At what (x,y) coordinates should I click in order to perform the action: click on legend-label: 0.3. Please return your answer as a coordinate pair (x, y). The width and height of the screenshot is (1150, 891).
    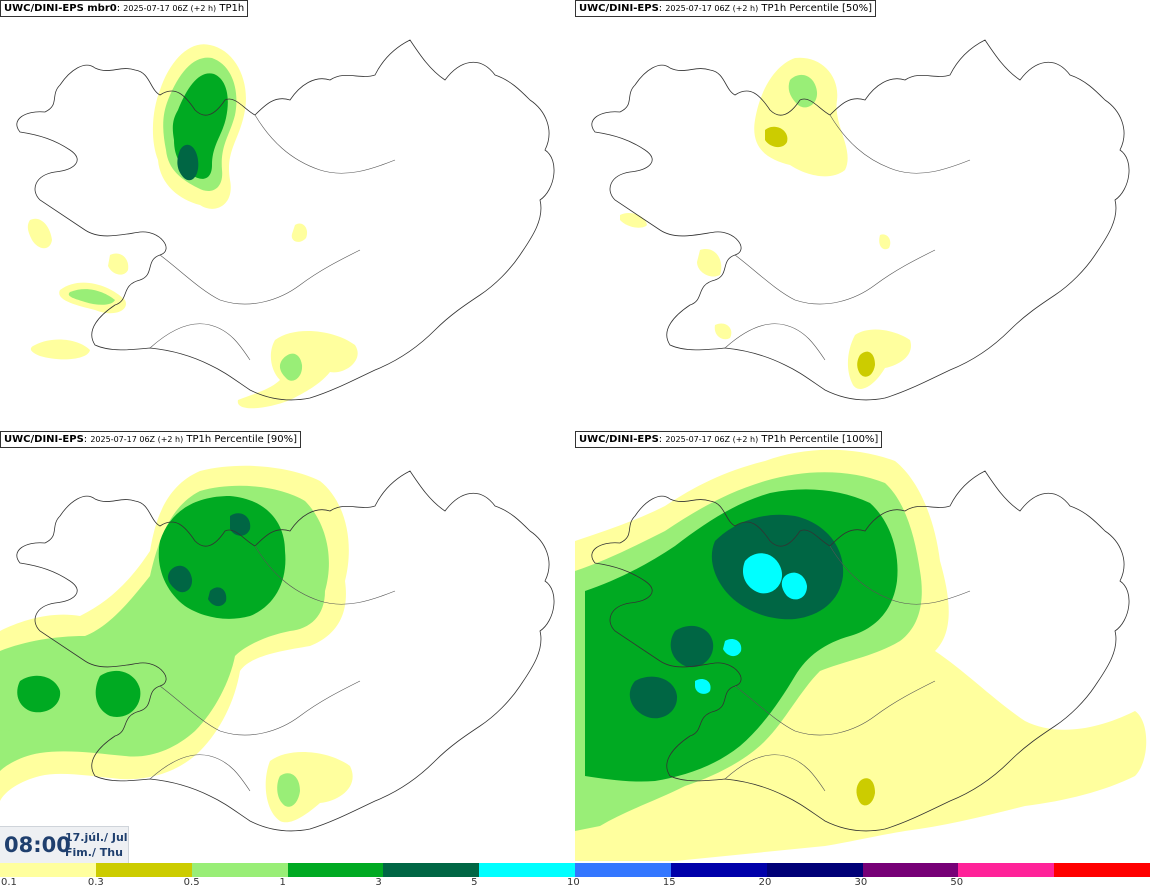
    Looking at the image, I should click on (95, 882).